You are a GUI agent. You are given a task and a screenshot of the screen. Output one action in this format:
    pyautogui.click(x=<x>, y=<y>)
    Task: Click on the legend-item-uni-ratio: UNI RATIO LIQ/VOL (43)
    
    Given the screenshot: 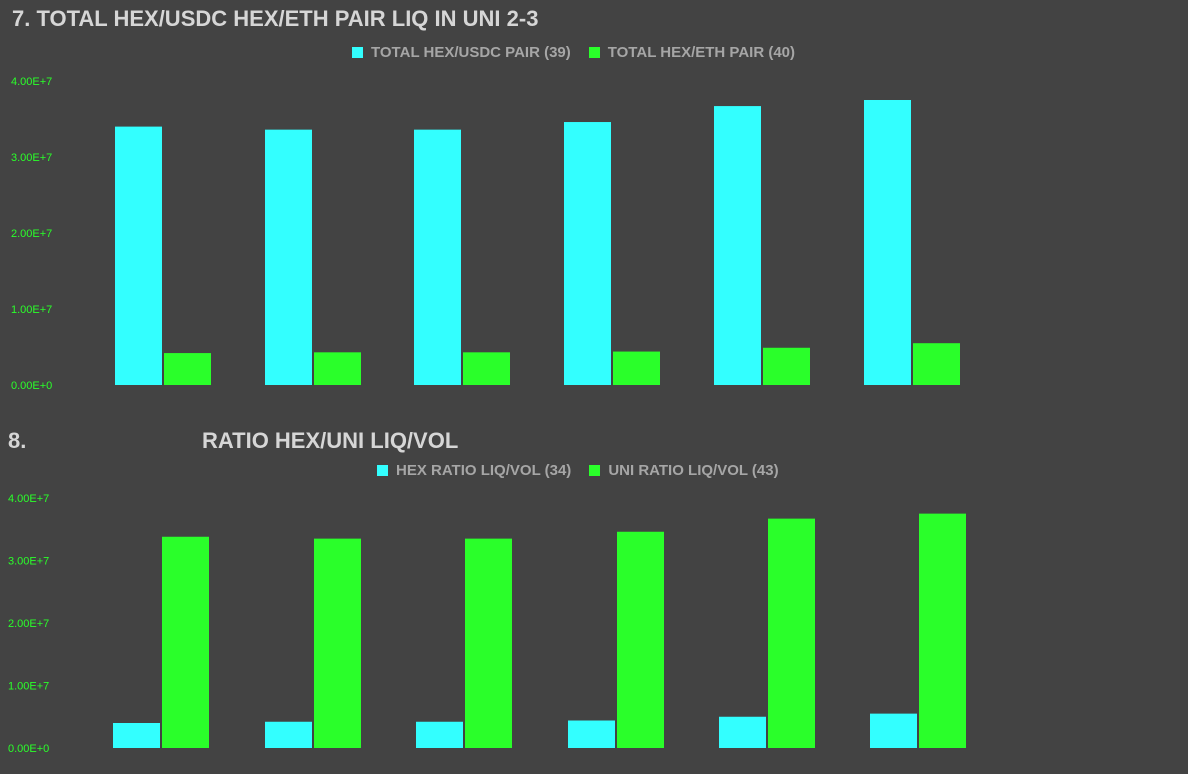 What is the action you would take?
    pyautogui.click(x=684, y=470)
    